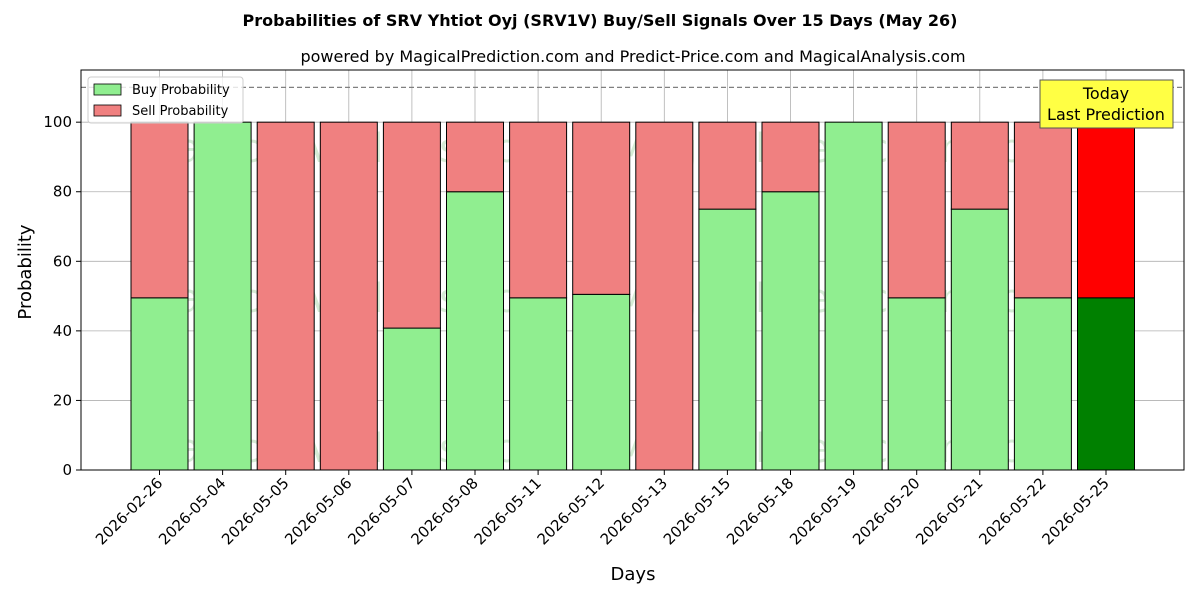 The height and width of the screenshot is (600, 1200). What do you see at coordinates (62, 400) in the screenshot?
I see `y-tick-label: 20` at bounding box center [62, 400].